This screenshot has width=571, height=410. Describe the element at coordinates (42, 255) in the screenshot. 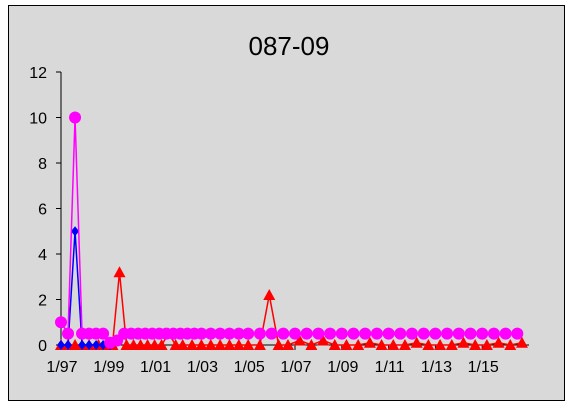

I see `y-tick-label: 4` at that location.